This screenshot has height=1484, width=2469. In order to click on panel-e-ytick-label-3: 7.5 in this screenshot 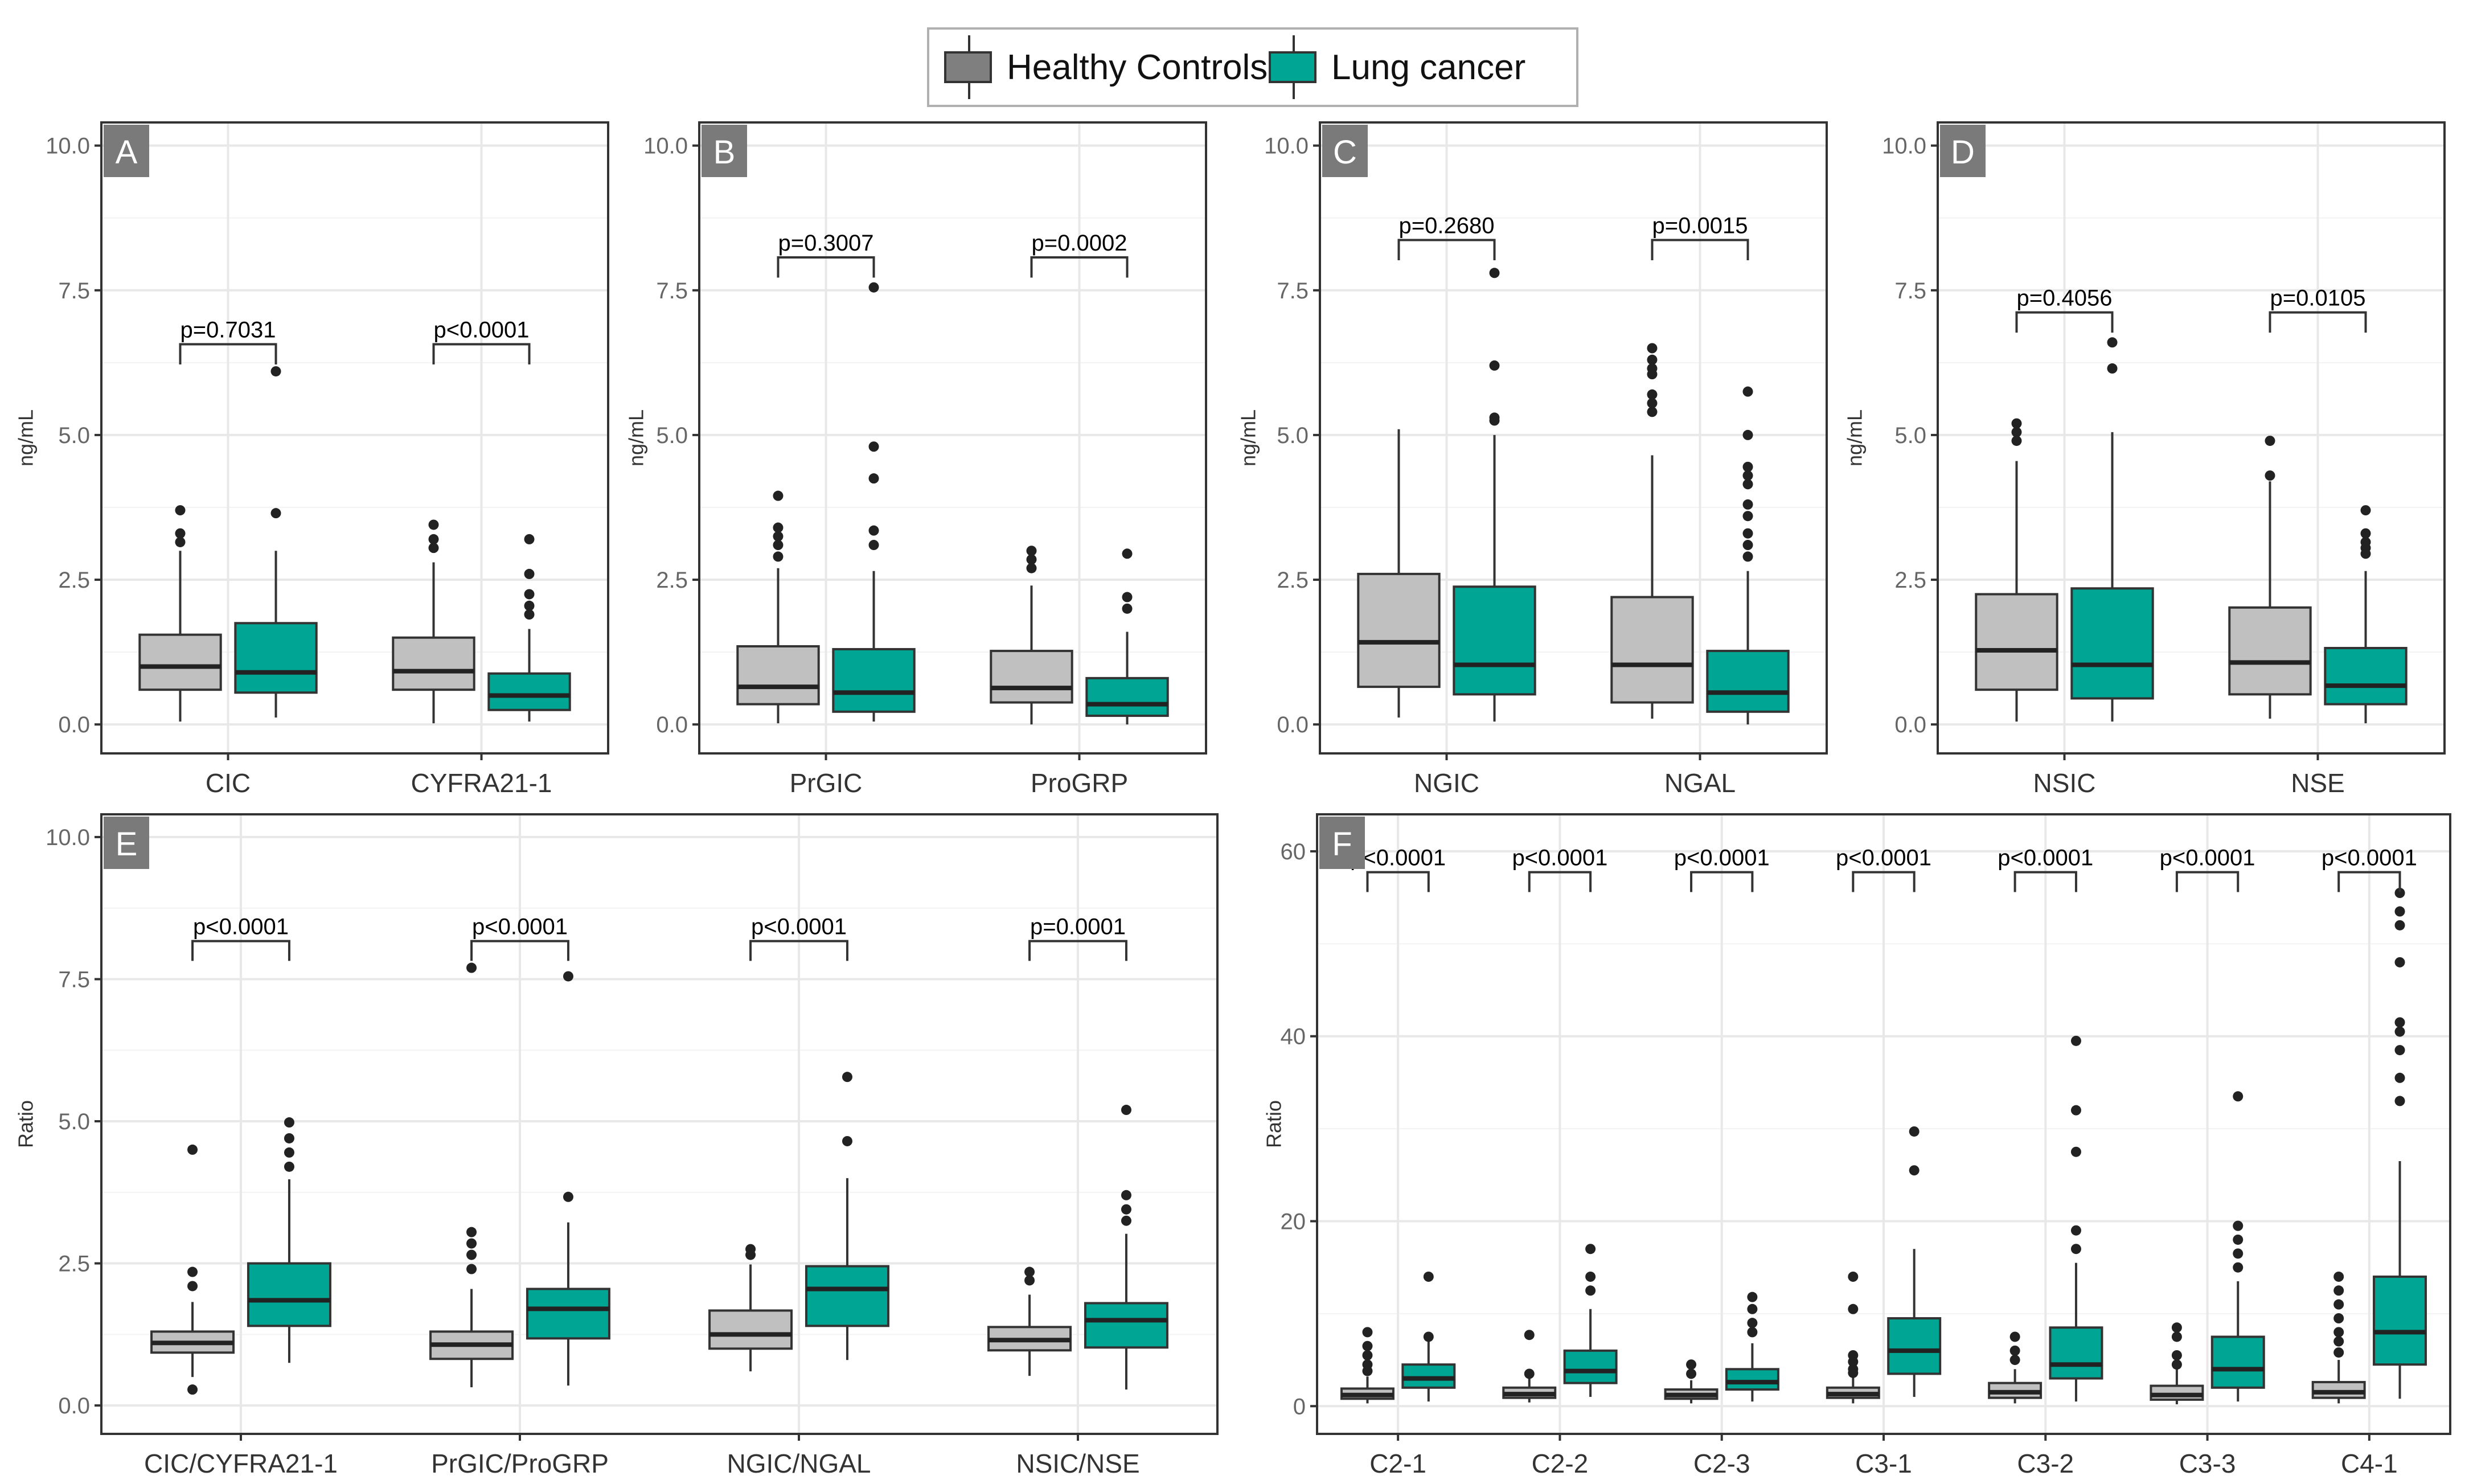, I will do `click(74, 979)`.